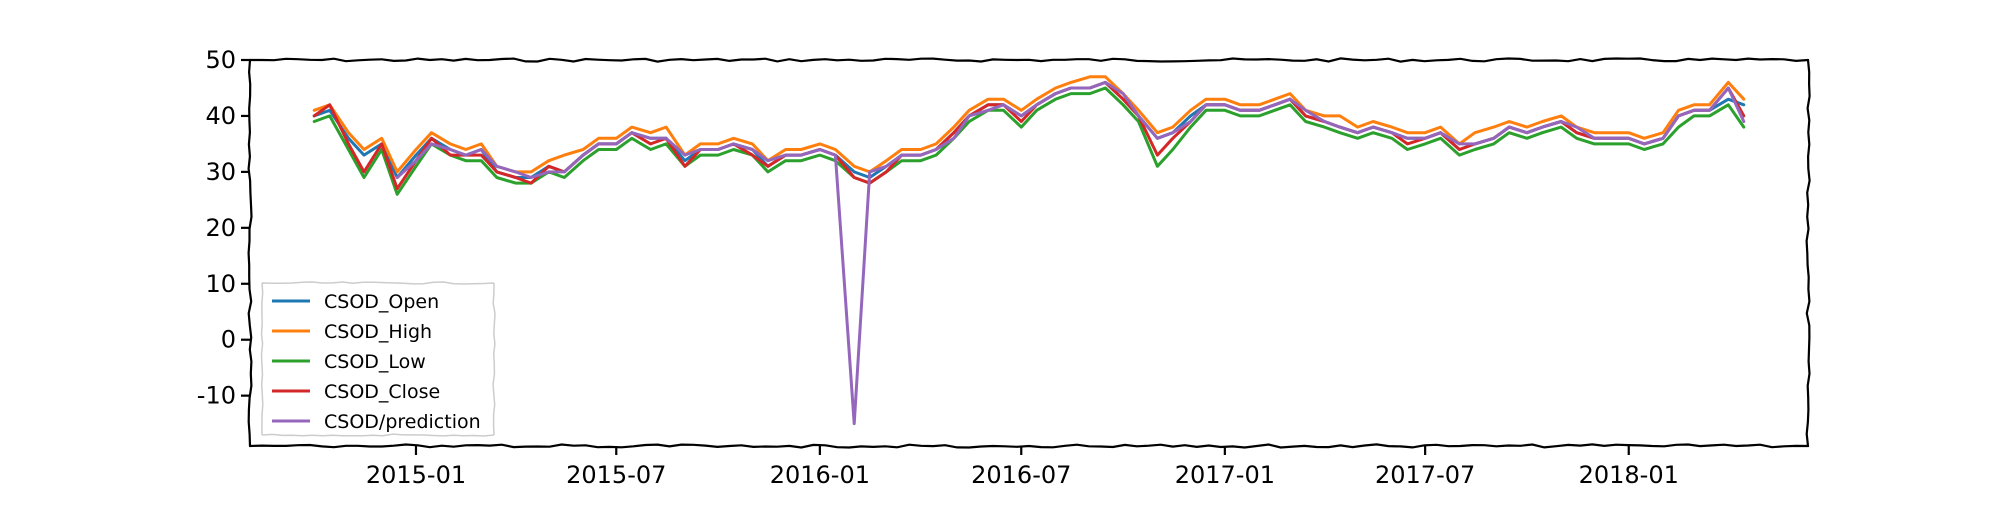 This screenshot has height=505, width=2000. What do you see at coordinates (820, 475) in the screenshot?
I see `x-tick-label: 2016-01` at bounding box center [820, 475].